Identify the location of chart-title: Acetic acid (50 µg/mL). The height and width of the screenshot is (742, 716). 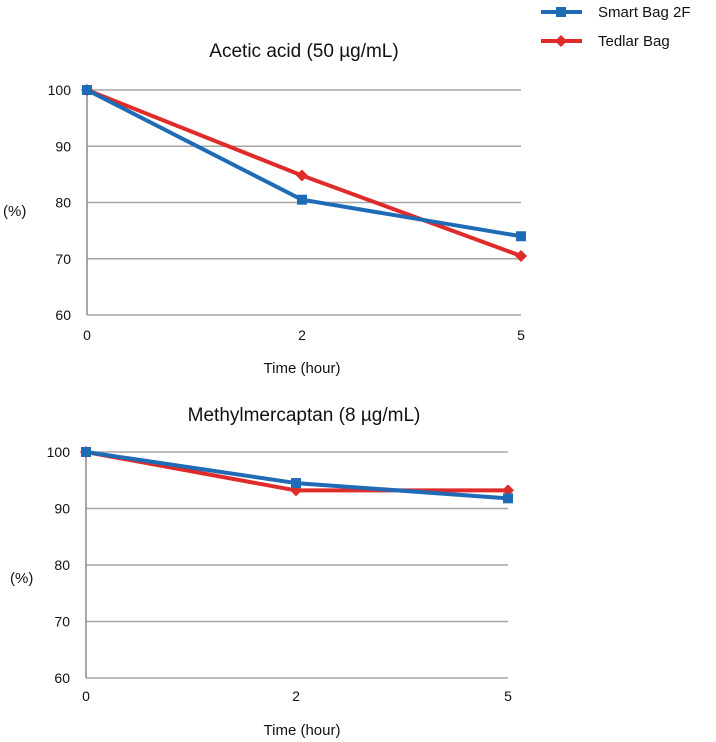
(303, 51).